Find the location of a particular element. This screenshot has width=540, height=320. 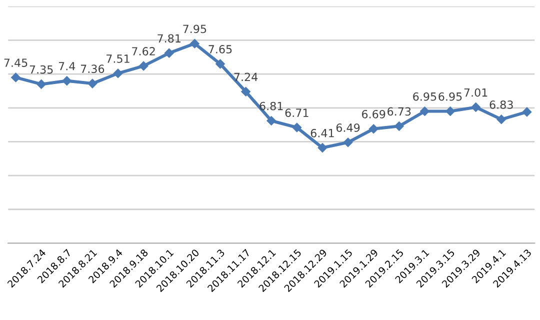

data-label: 7.01 is located at coordinates (476, 92).